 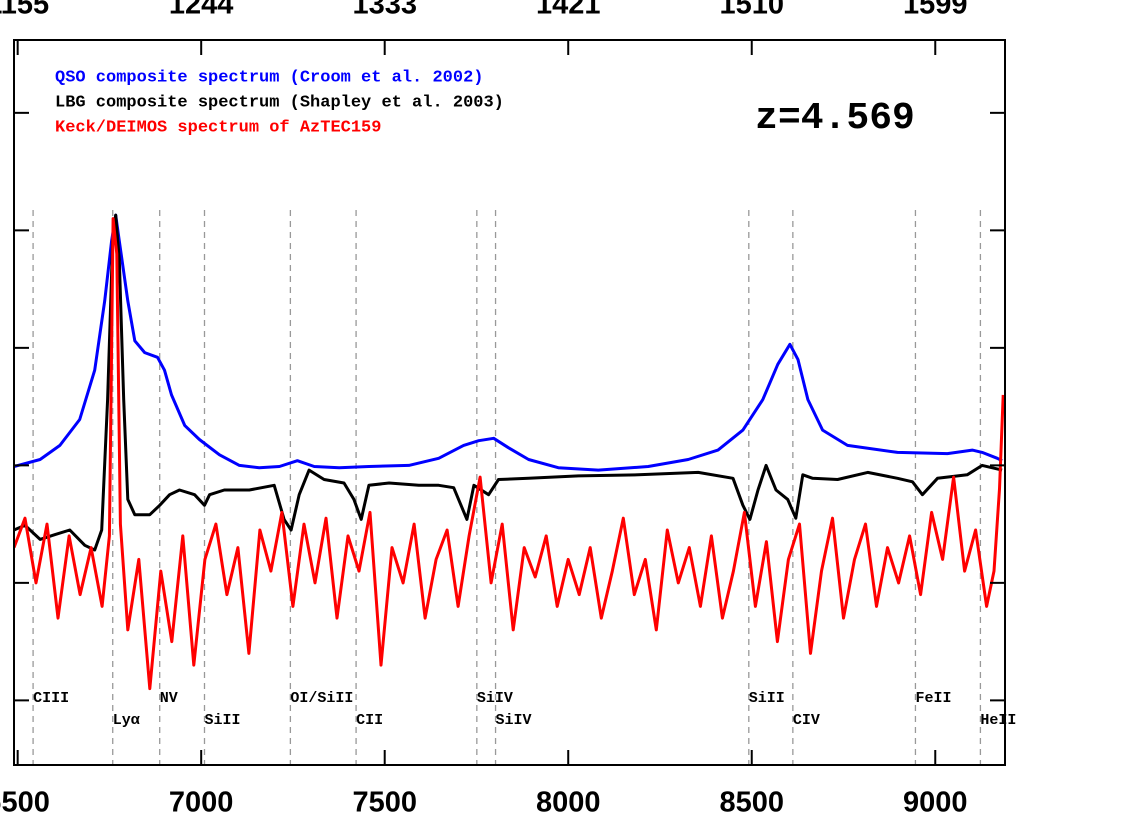 I want to click on line-label: CII, so click(x=369, y=720).